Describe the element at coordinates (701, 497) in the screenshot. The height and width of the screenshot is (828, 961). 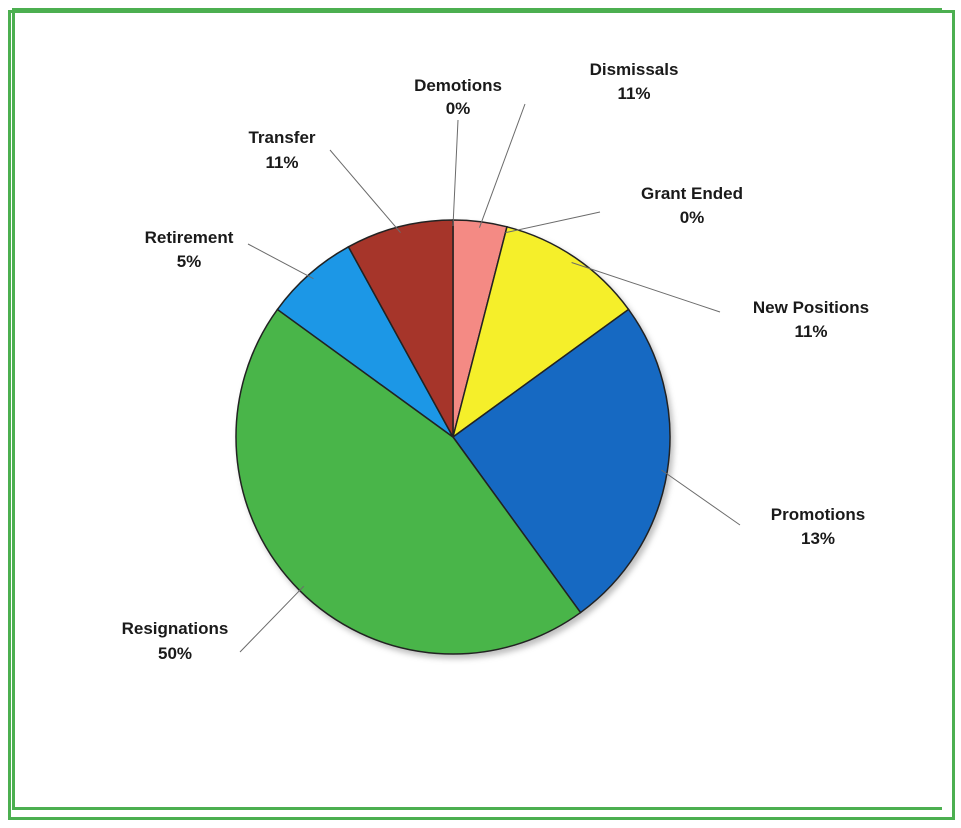
I see `leader-promotions` at that location.